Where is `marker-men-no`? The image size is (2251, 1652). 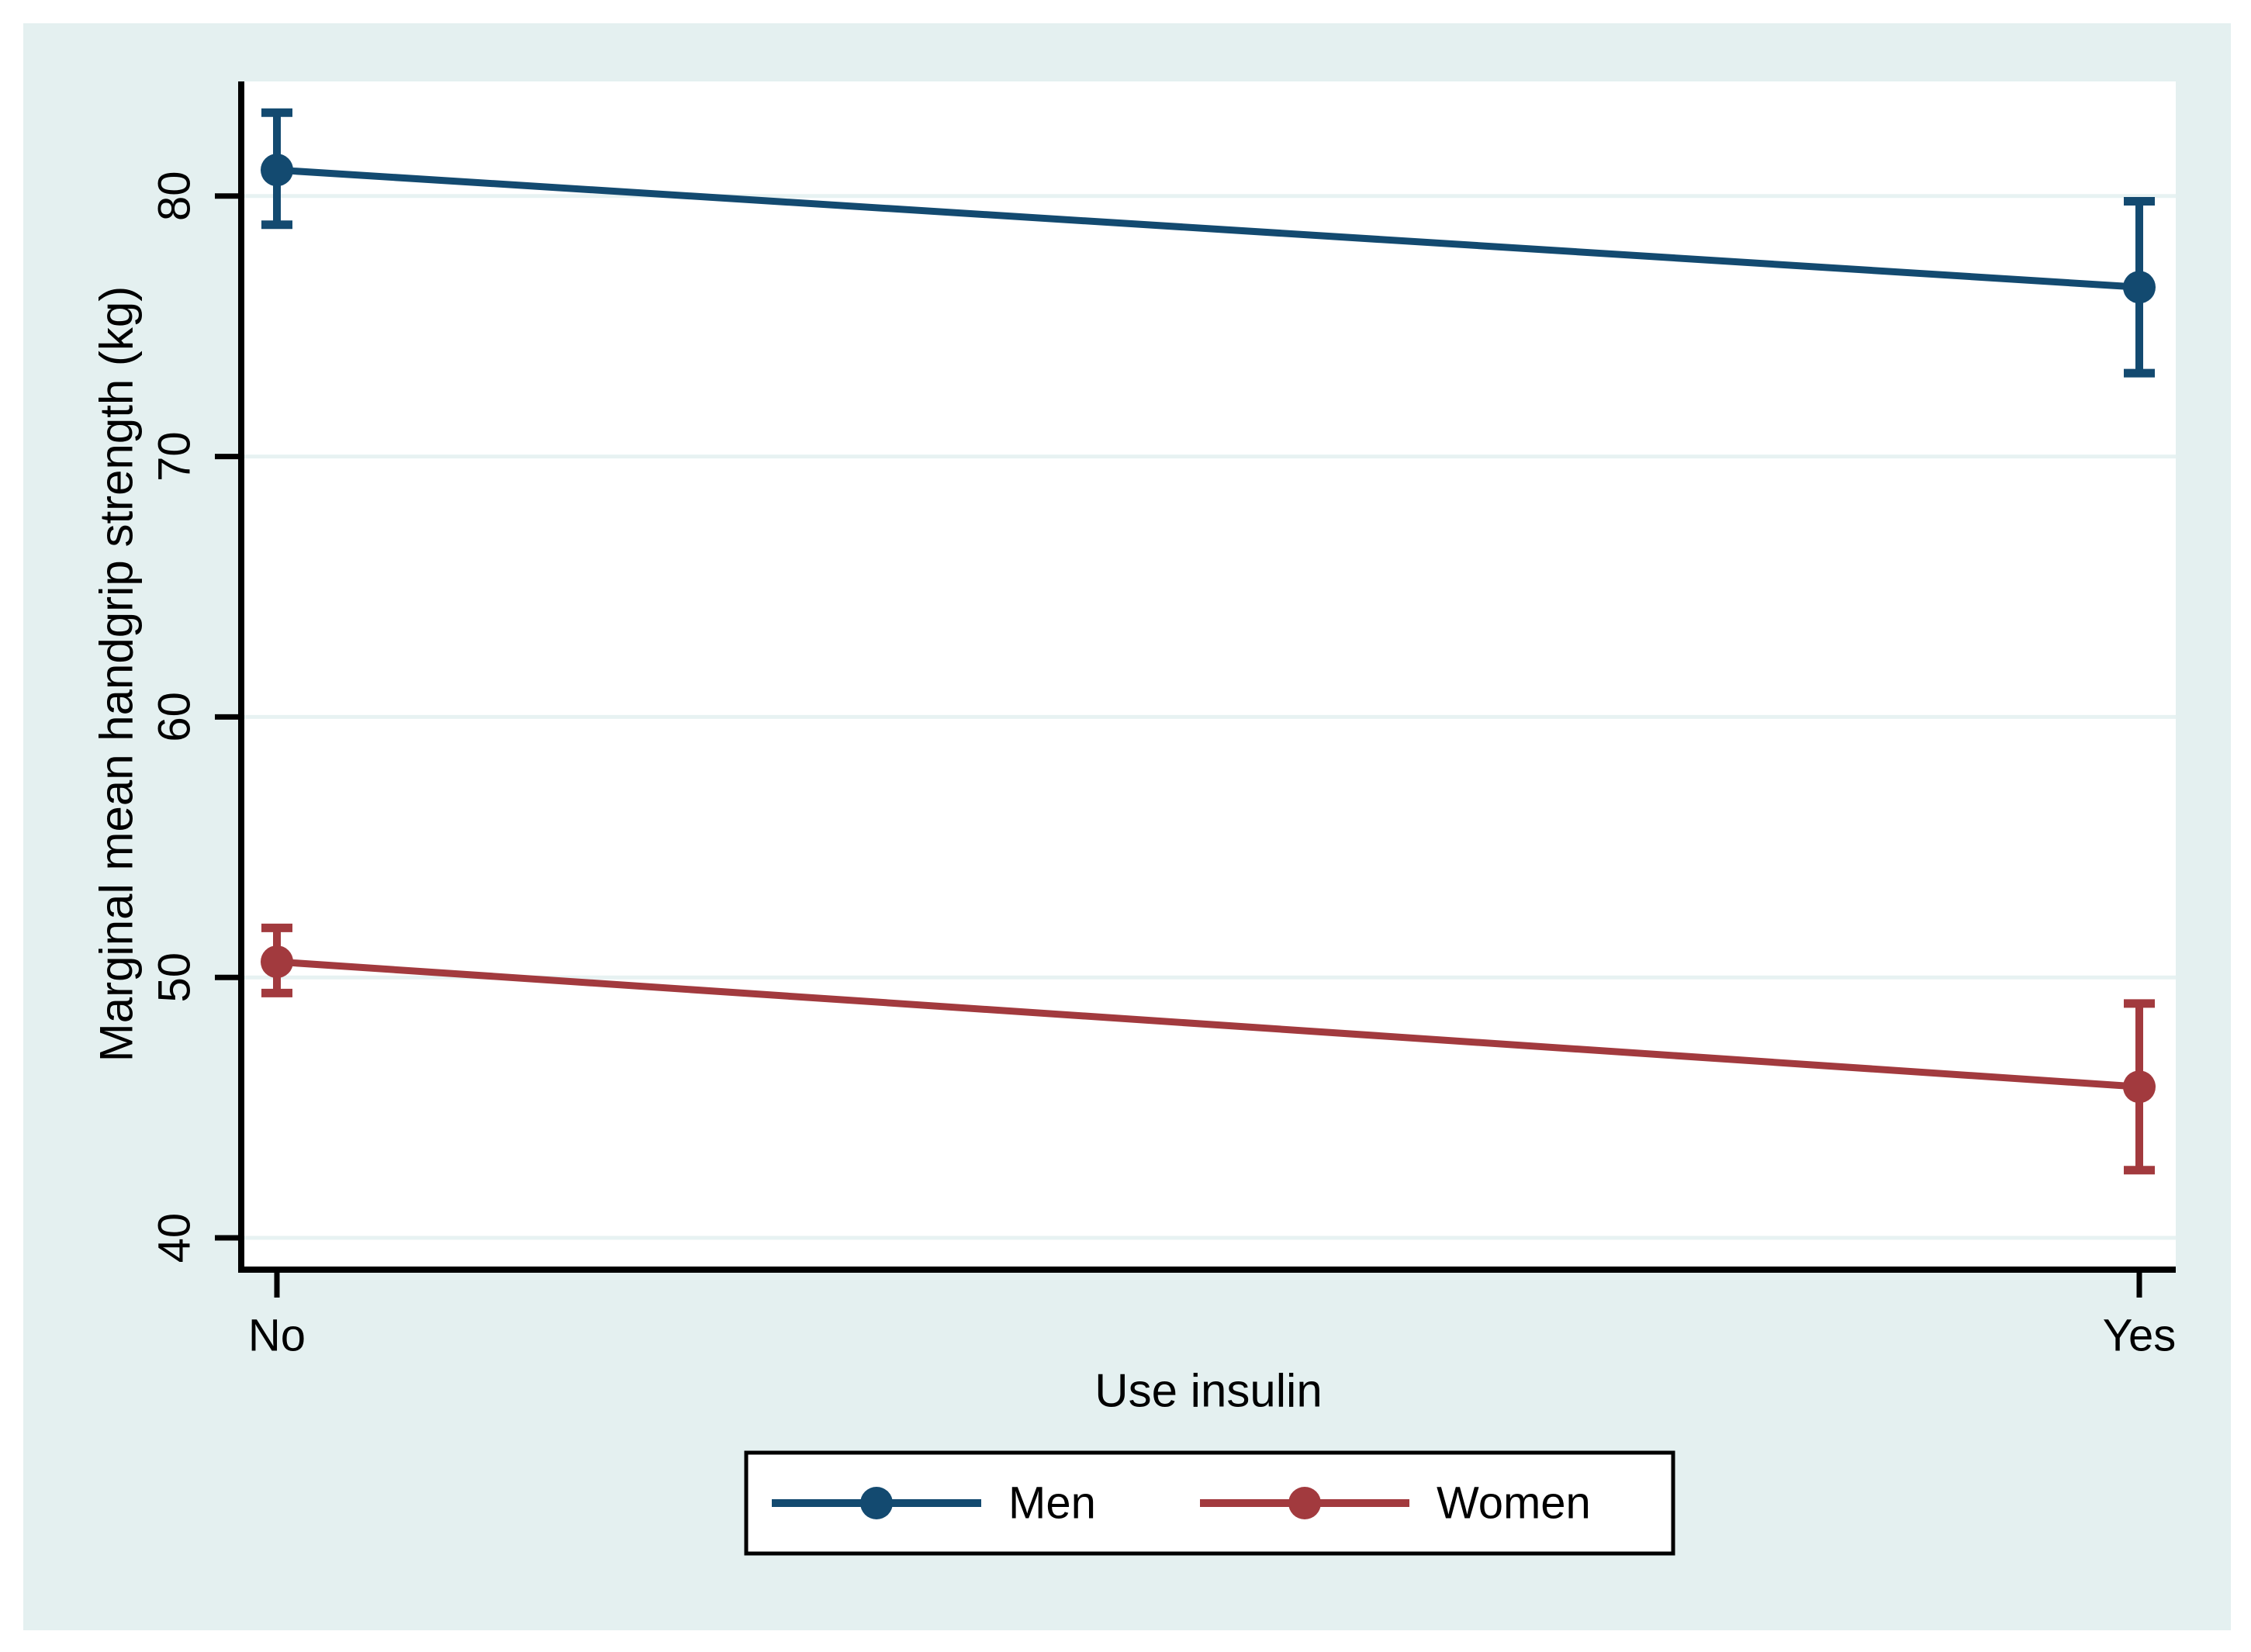 marker-men-no is located at coordinates (277, 170).